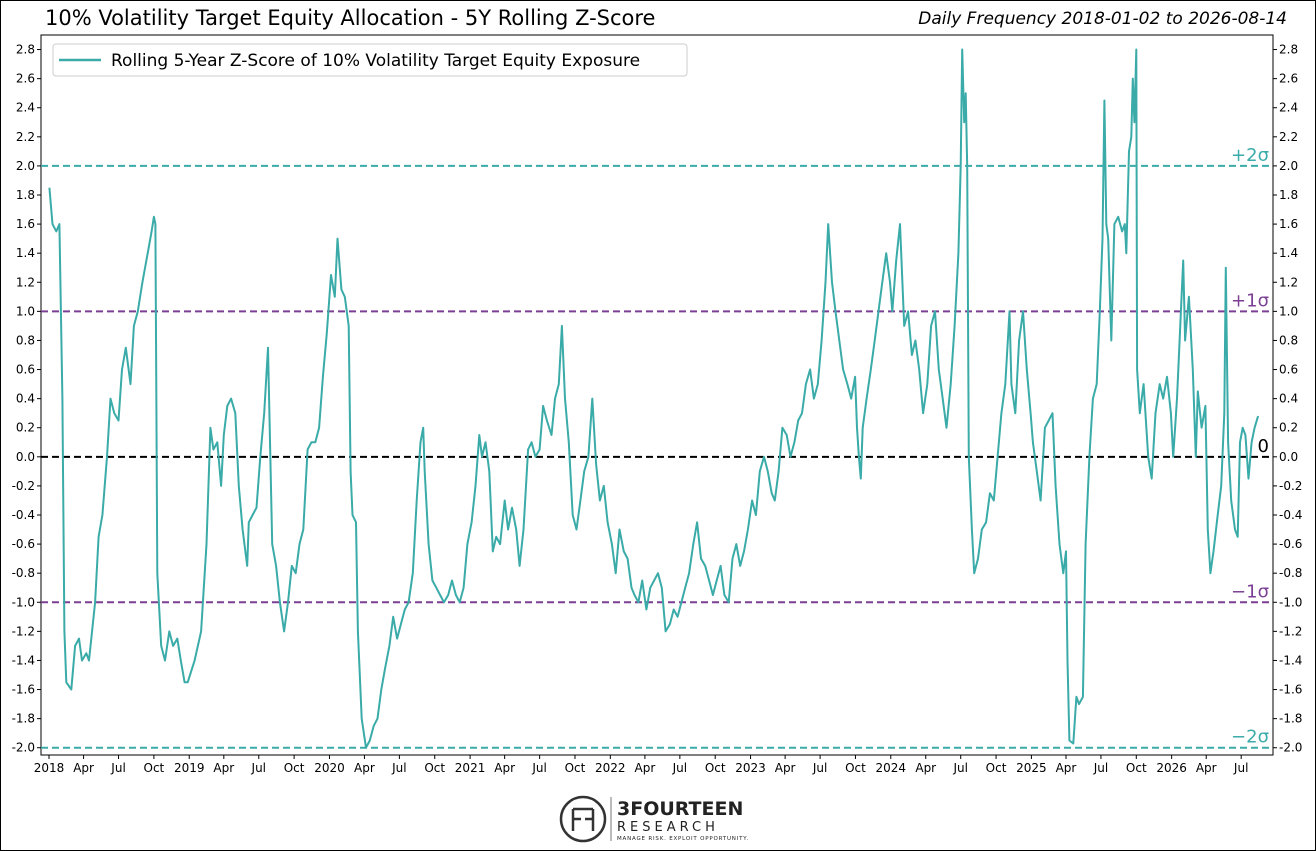  I want to click on logo-tagline: MANAGE RISK. EXPLOIT OPPORTUNITY., so click(683, 839).